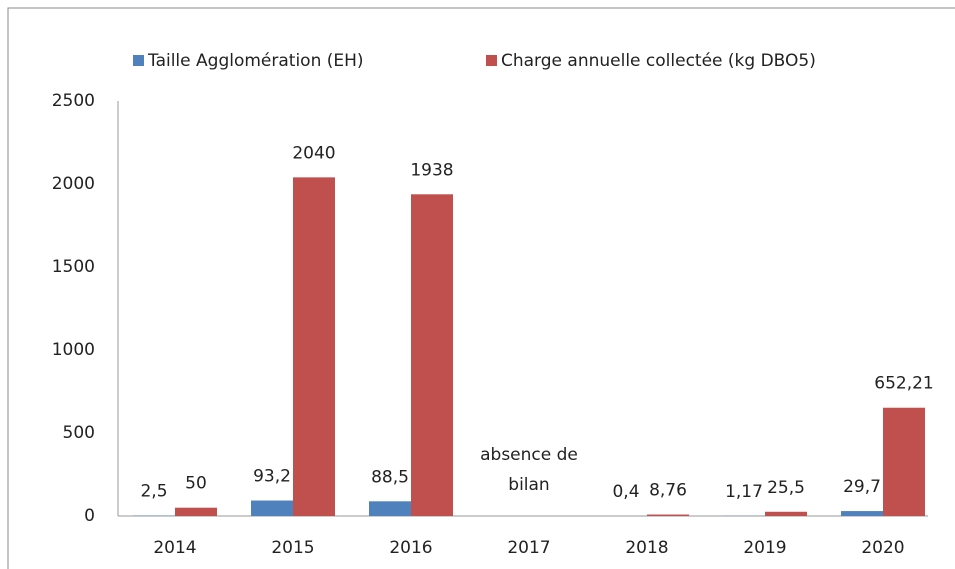 This screenshot has height=569, width=955. I want to click on x-tick-label: 2017, so click(528, 548).